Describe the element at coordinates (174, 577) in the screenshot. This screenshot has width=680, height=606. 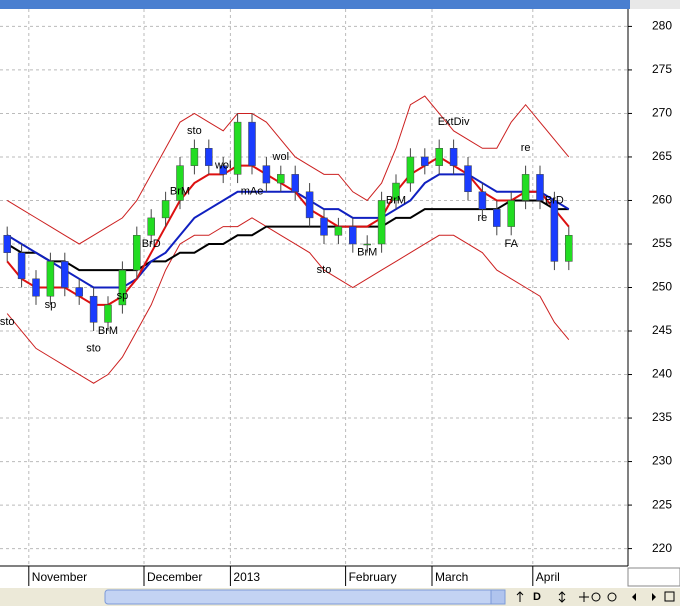
I see `x-tick-label: December` at that location.